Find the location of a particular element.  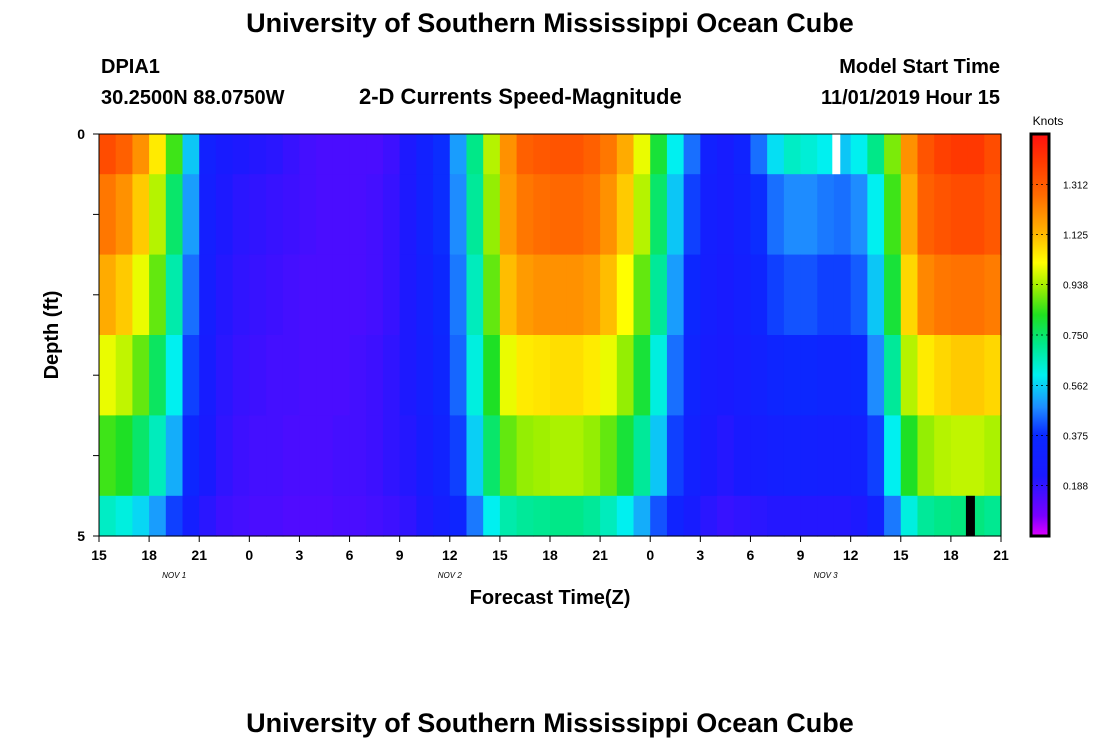

x-tick-label: 9 is located at coordinates (801, 555).